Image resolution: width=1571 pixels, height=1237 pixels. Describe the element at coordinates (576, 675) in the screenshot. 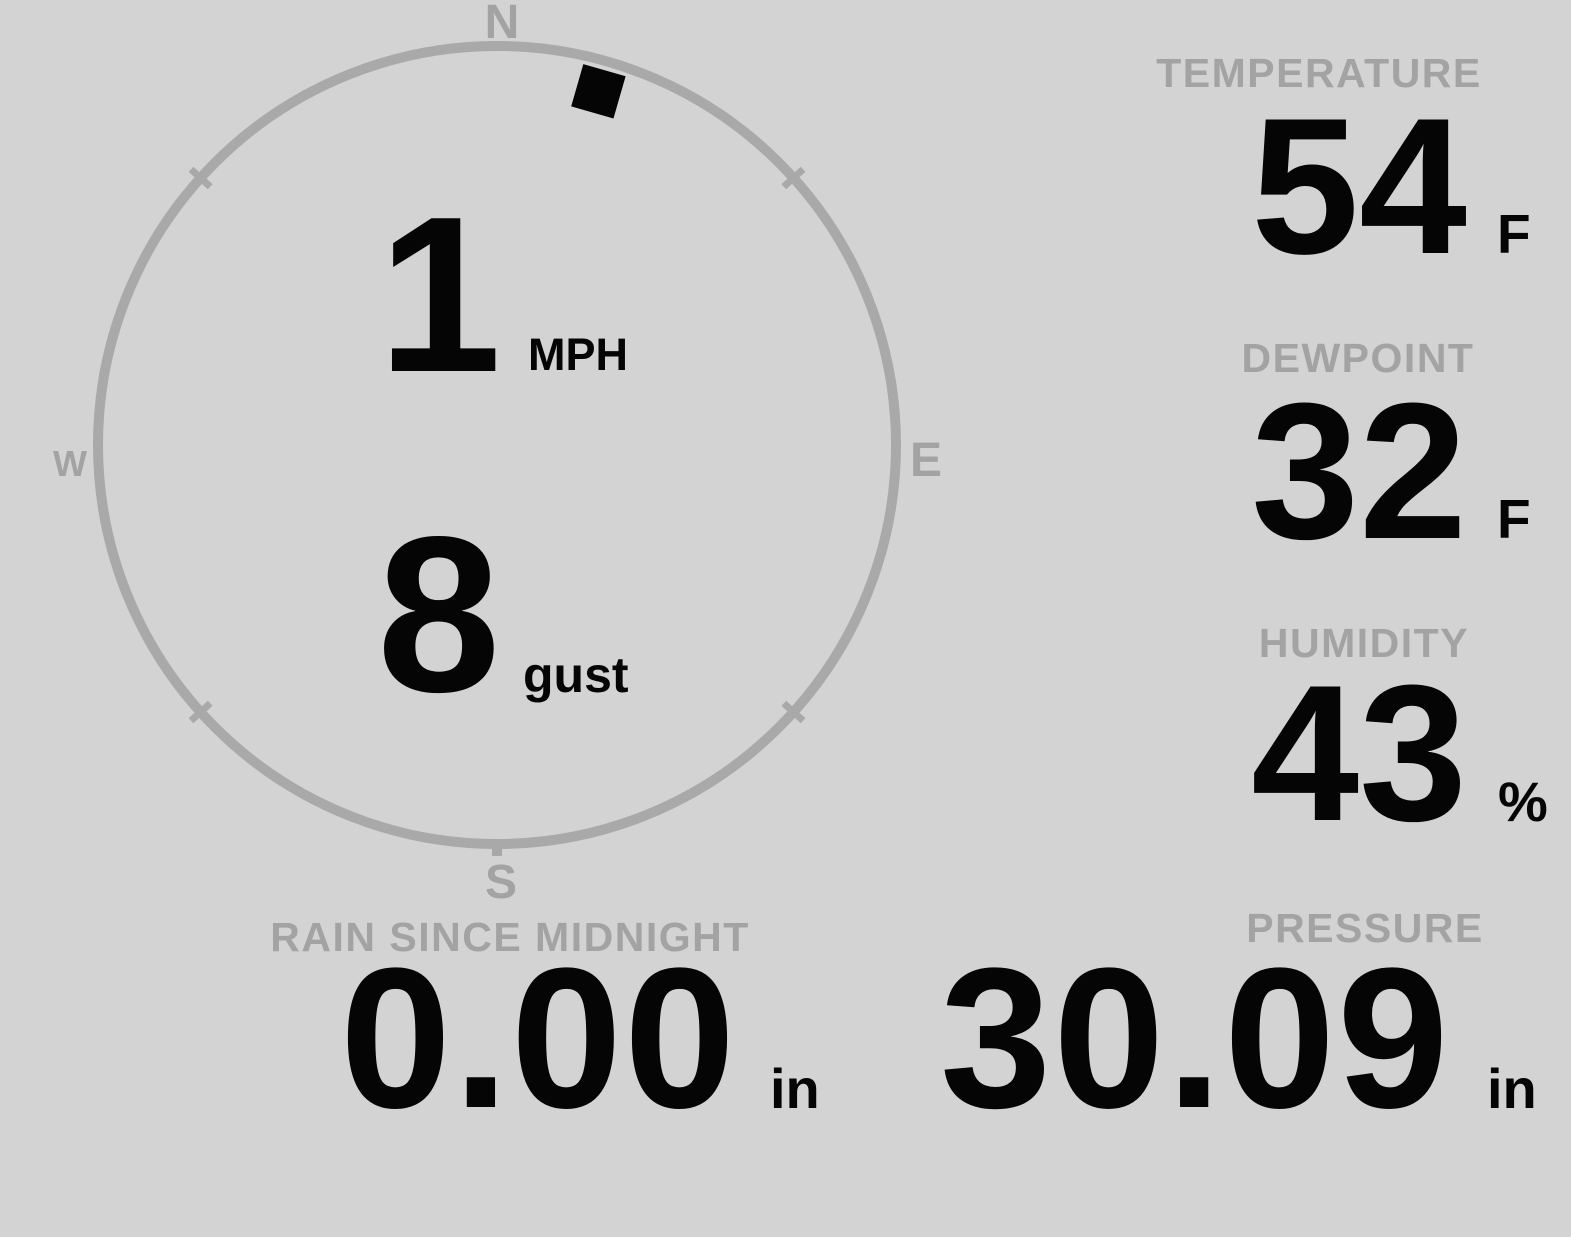

I see `wind-gust-unit: gust` at that location.